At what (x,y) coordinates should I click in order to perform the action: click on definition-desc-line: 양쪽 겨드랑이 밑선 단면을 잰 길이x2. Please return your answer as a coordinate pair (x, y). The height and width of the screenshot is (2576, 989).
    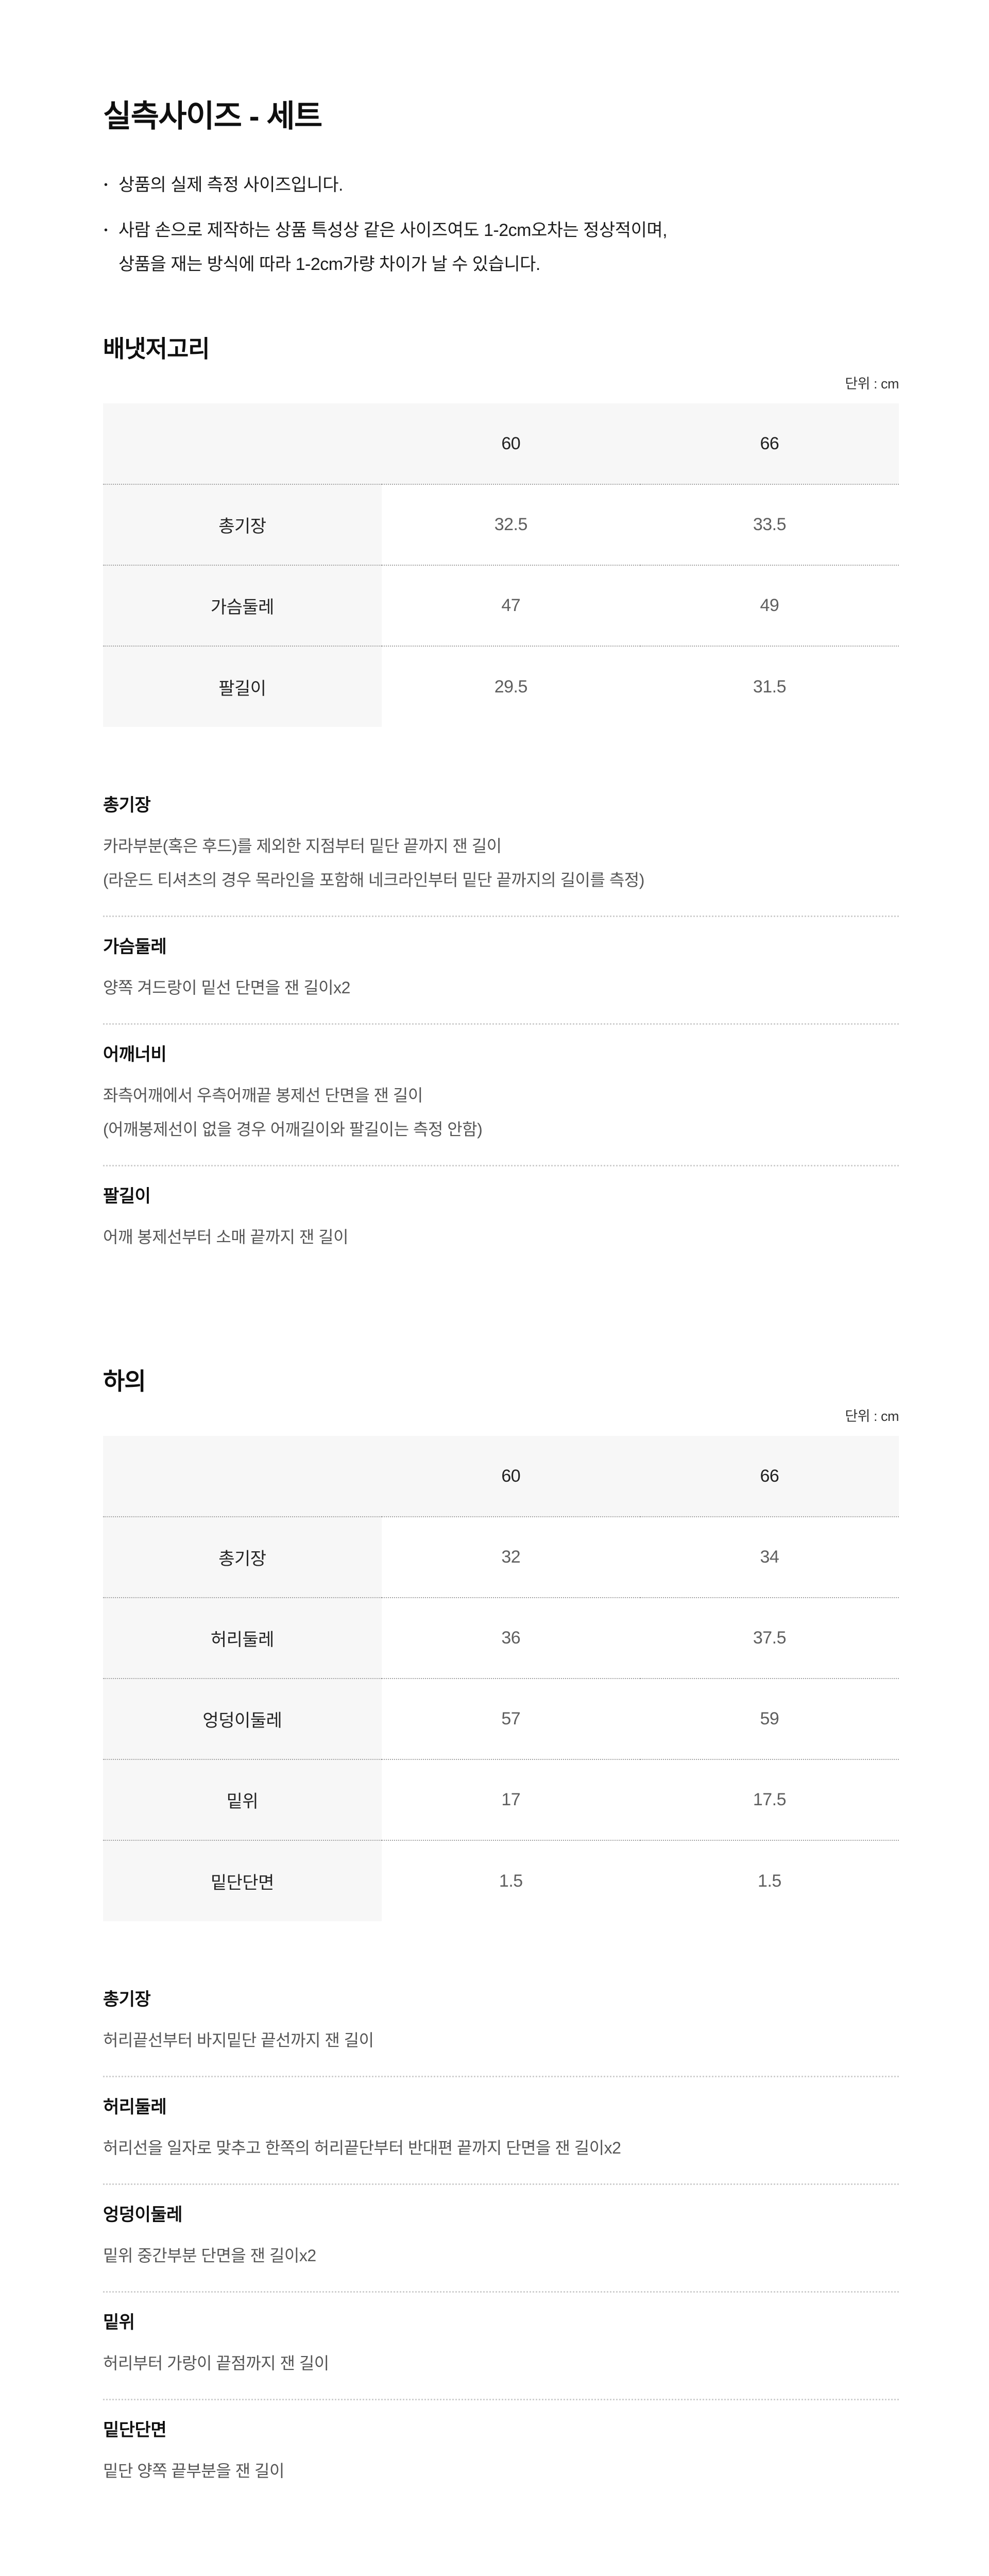
    Looking at the image, I should click on (226, 987).